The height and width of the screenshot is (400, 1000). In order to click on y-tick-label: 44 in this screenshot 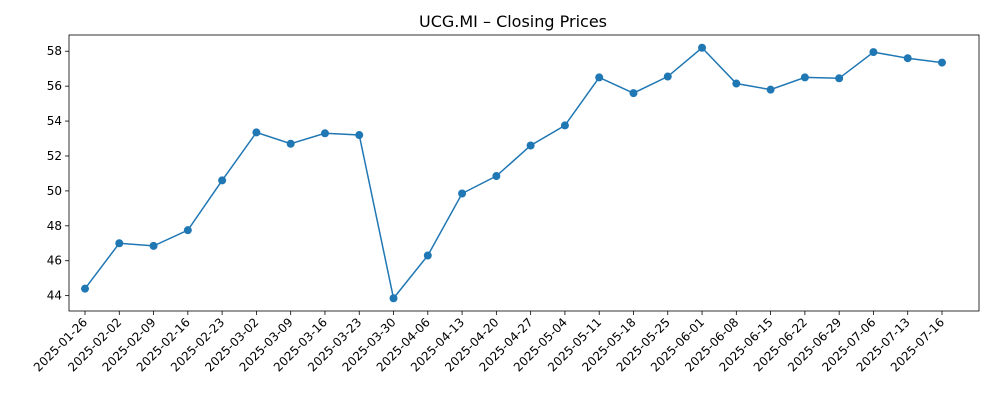, I will do `click(54, 296)`.